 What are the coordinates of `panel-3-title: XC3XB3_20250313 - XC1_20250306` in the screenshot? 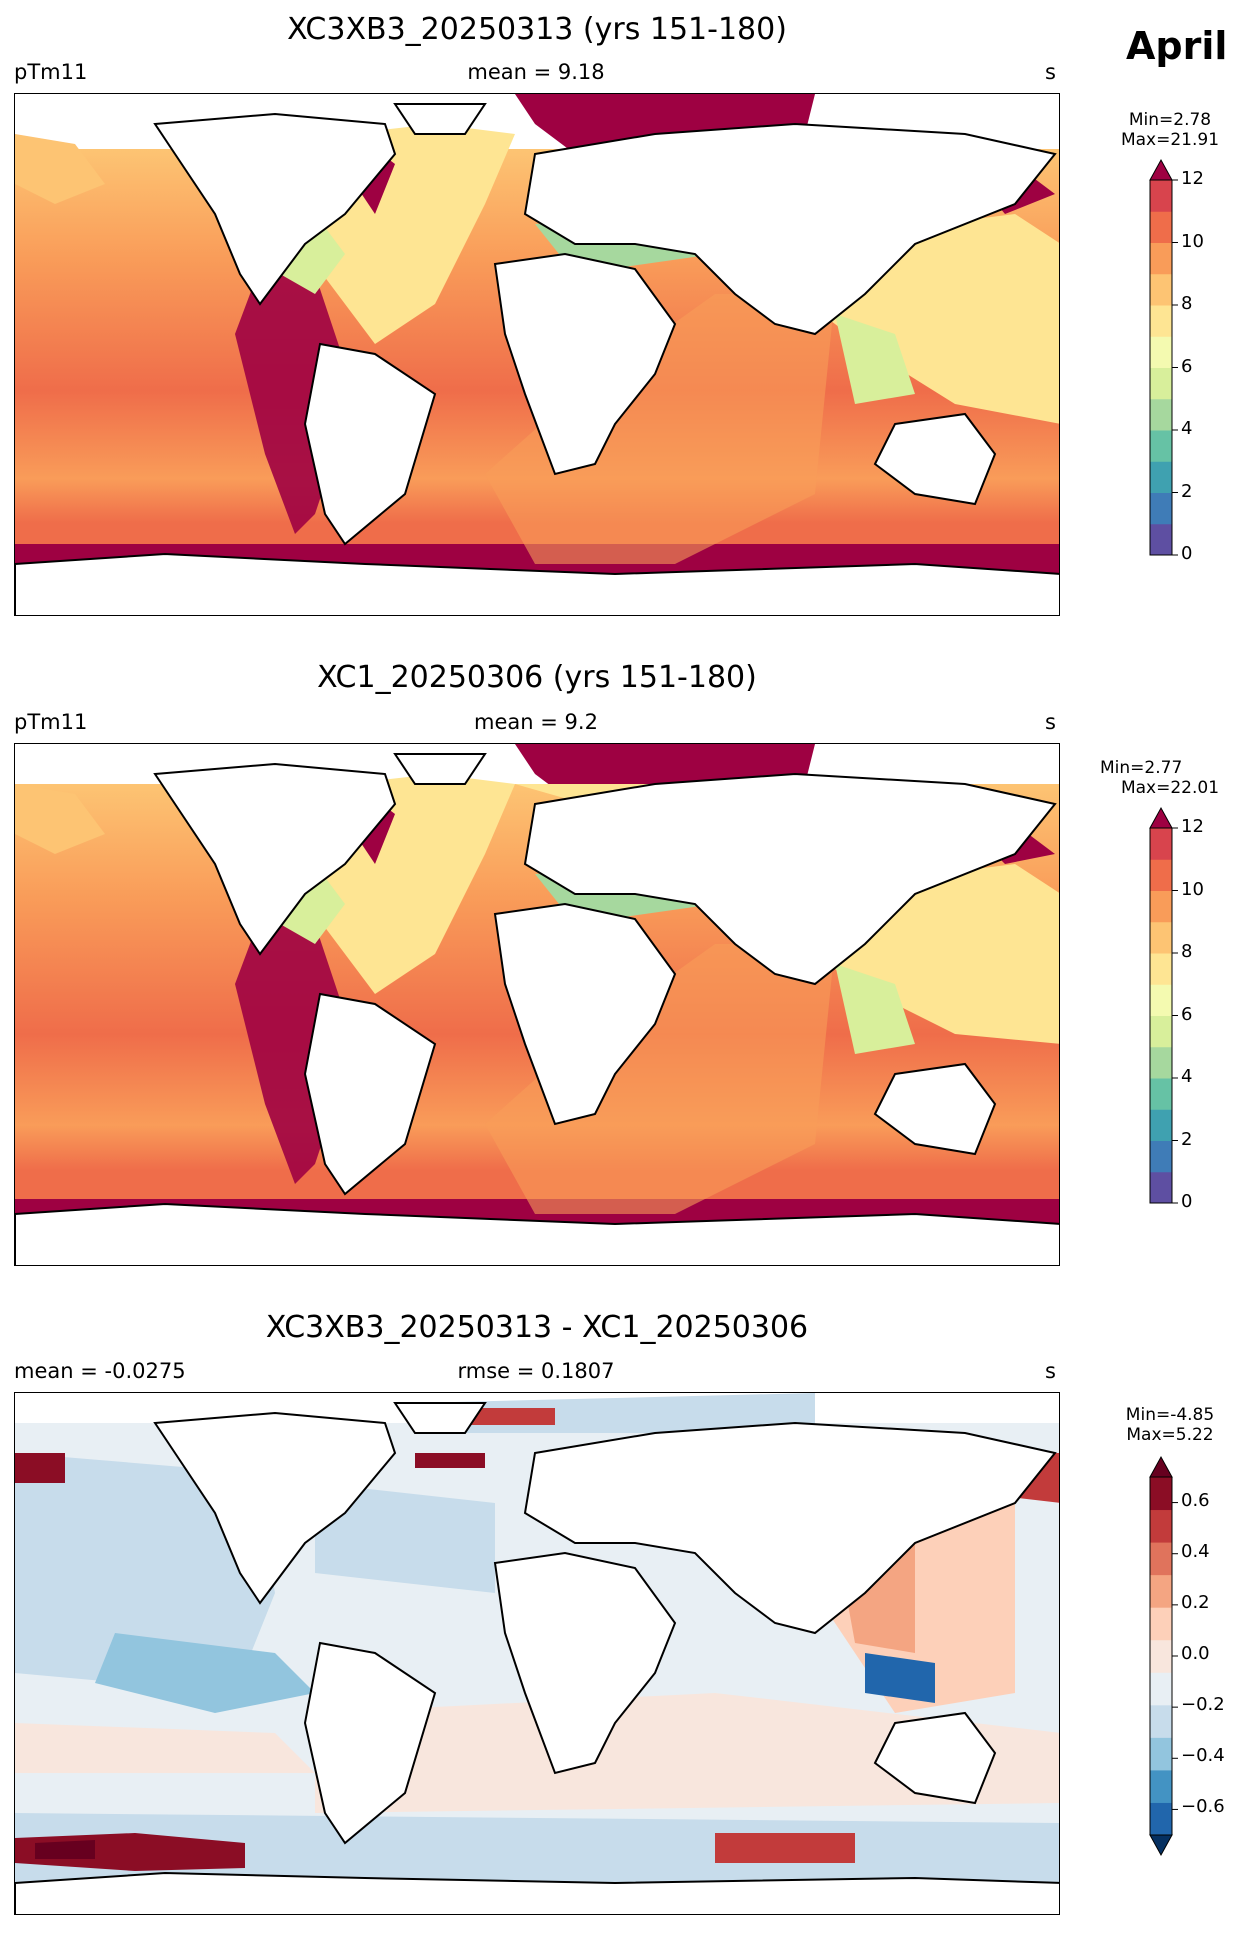 It's located at (537, 1327).